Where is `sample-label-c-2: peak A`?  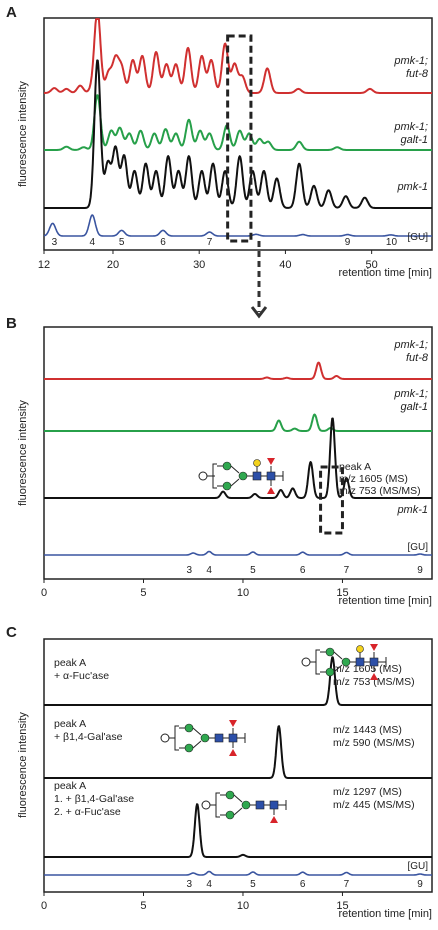
sample-label-c-2: peak A is located at coordinates (70, 786).